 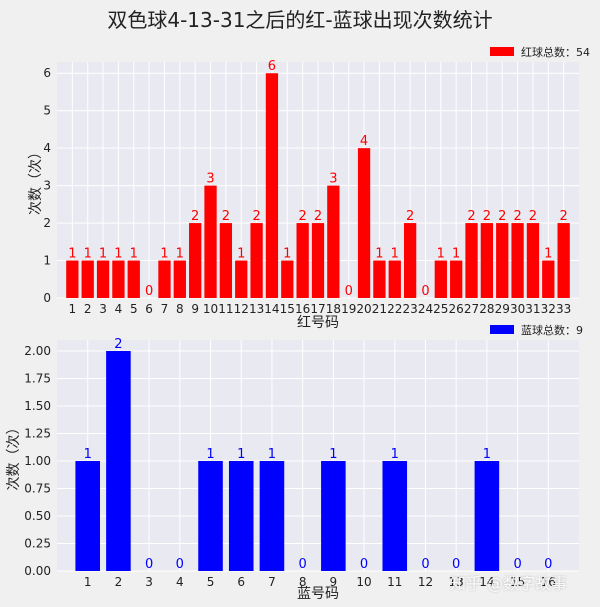 I want to click on data-label: 3, so click(x=210, y=179).